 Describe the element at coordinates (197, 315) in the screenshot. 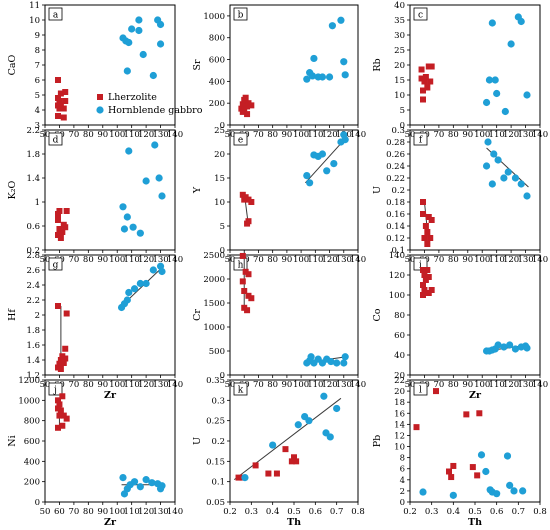

I see `y-axis-label: Cr` at that location.